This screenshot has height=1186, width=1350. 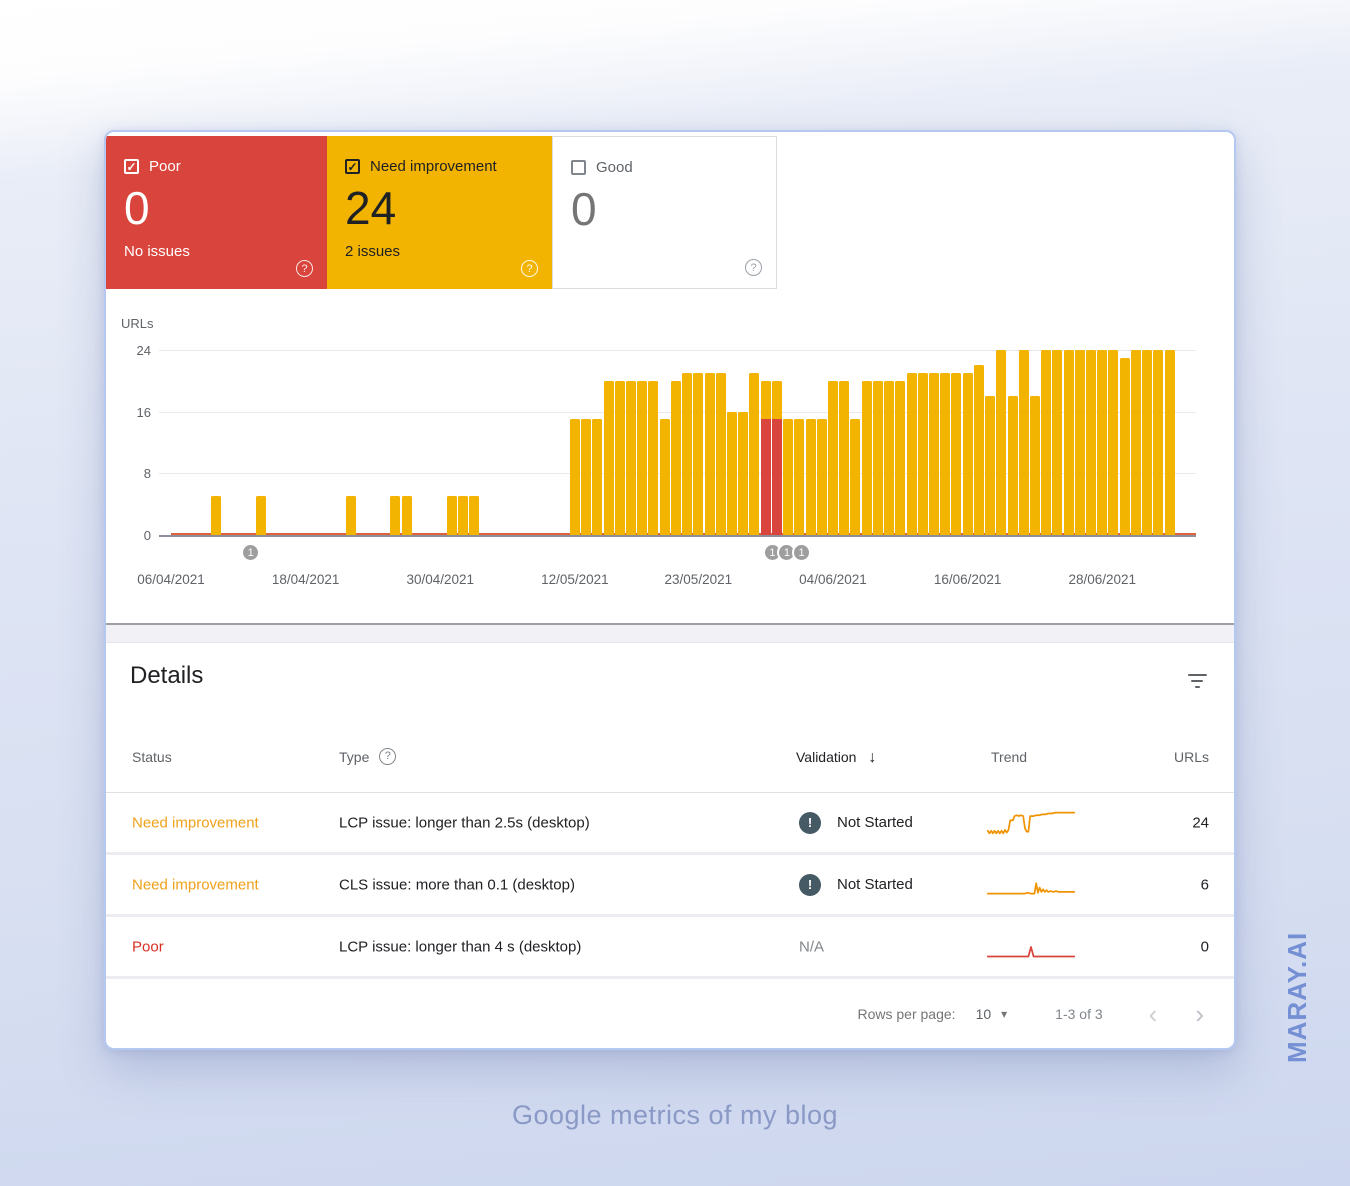 I want to click on details-title: Details, so click(x=167, y=675).